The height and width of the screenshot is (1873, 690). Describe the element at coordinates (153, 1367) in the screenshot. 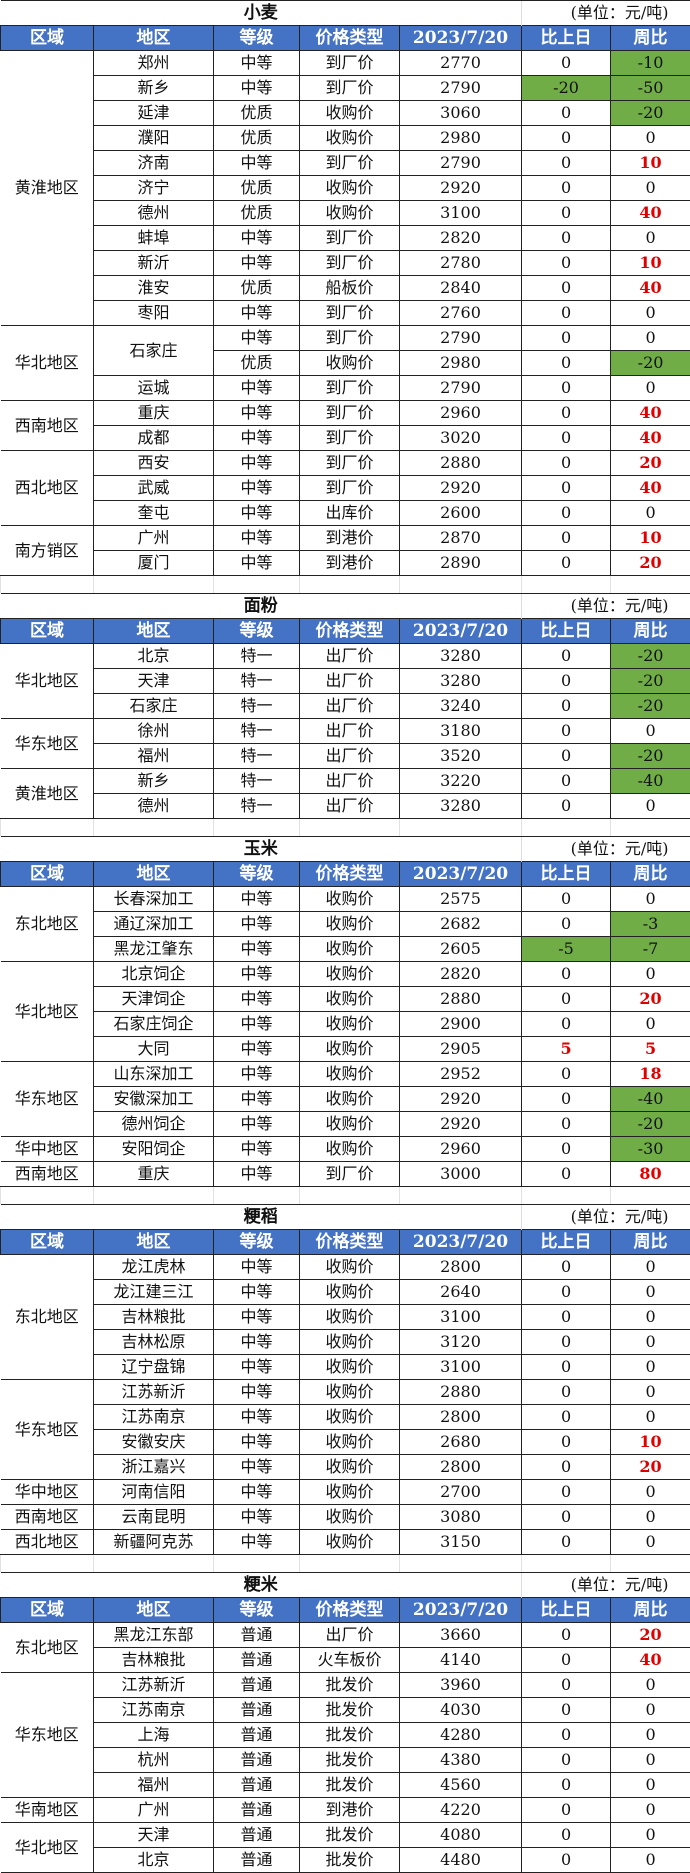

I see `area-cell: 辽宁盘锦` at that location.